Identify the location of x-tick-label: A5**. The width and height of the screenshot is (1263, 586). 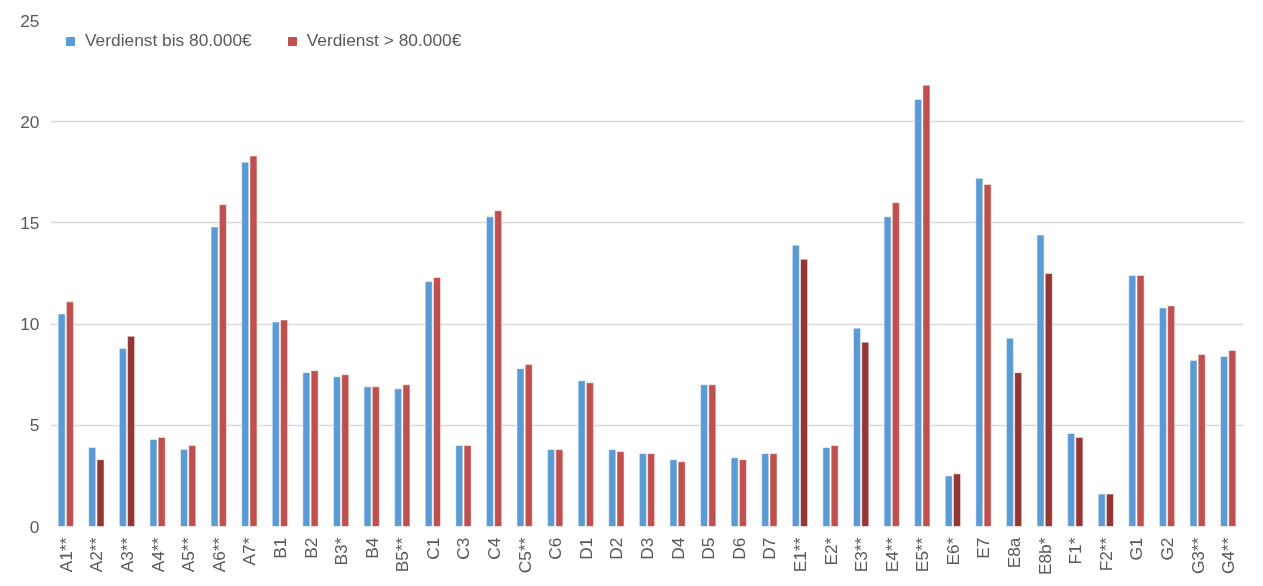
(188, 555).